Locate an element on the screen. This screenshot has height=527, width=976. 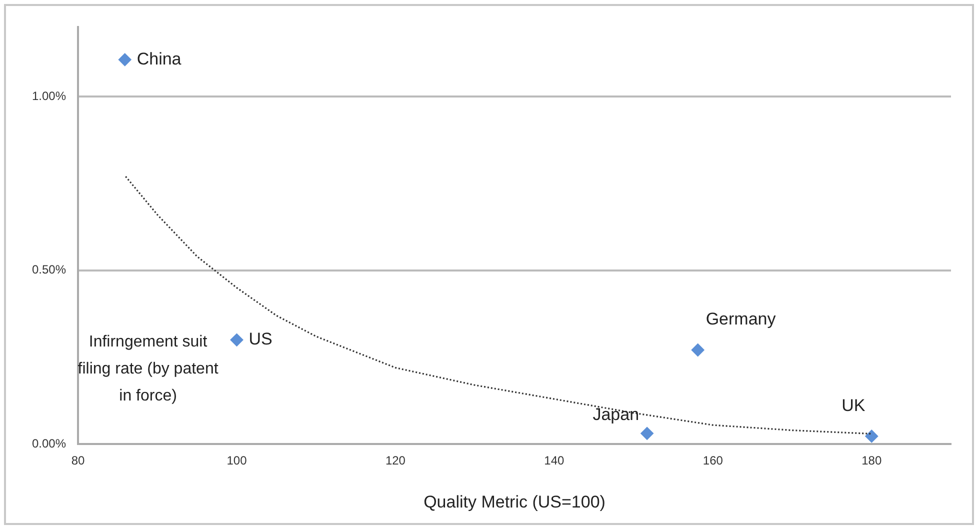
x-tick-label: 100 is located at coordinates (237, 461).